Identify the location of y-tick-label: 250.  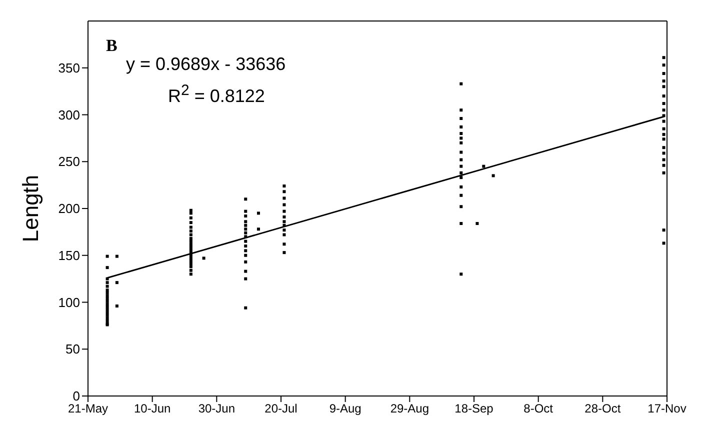
(69, 162).